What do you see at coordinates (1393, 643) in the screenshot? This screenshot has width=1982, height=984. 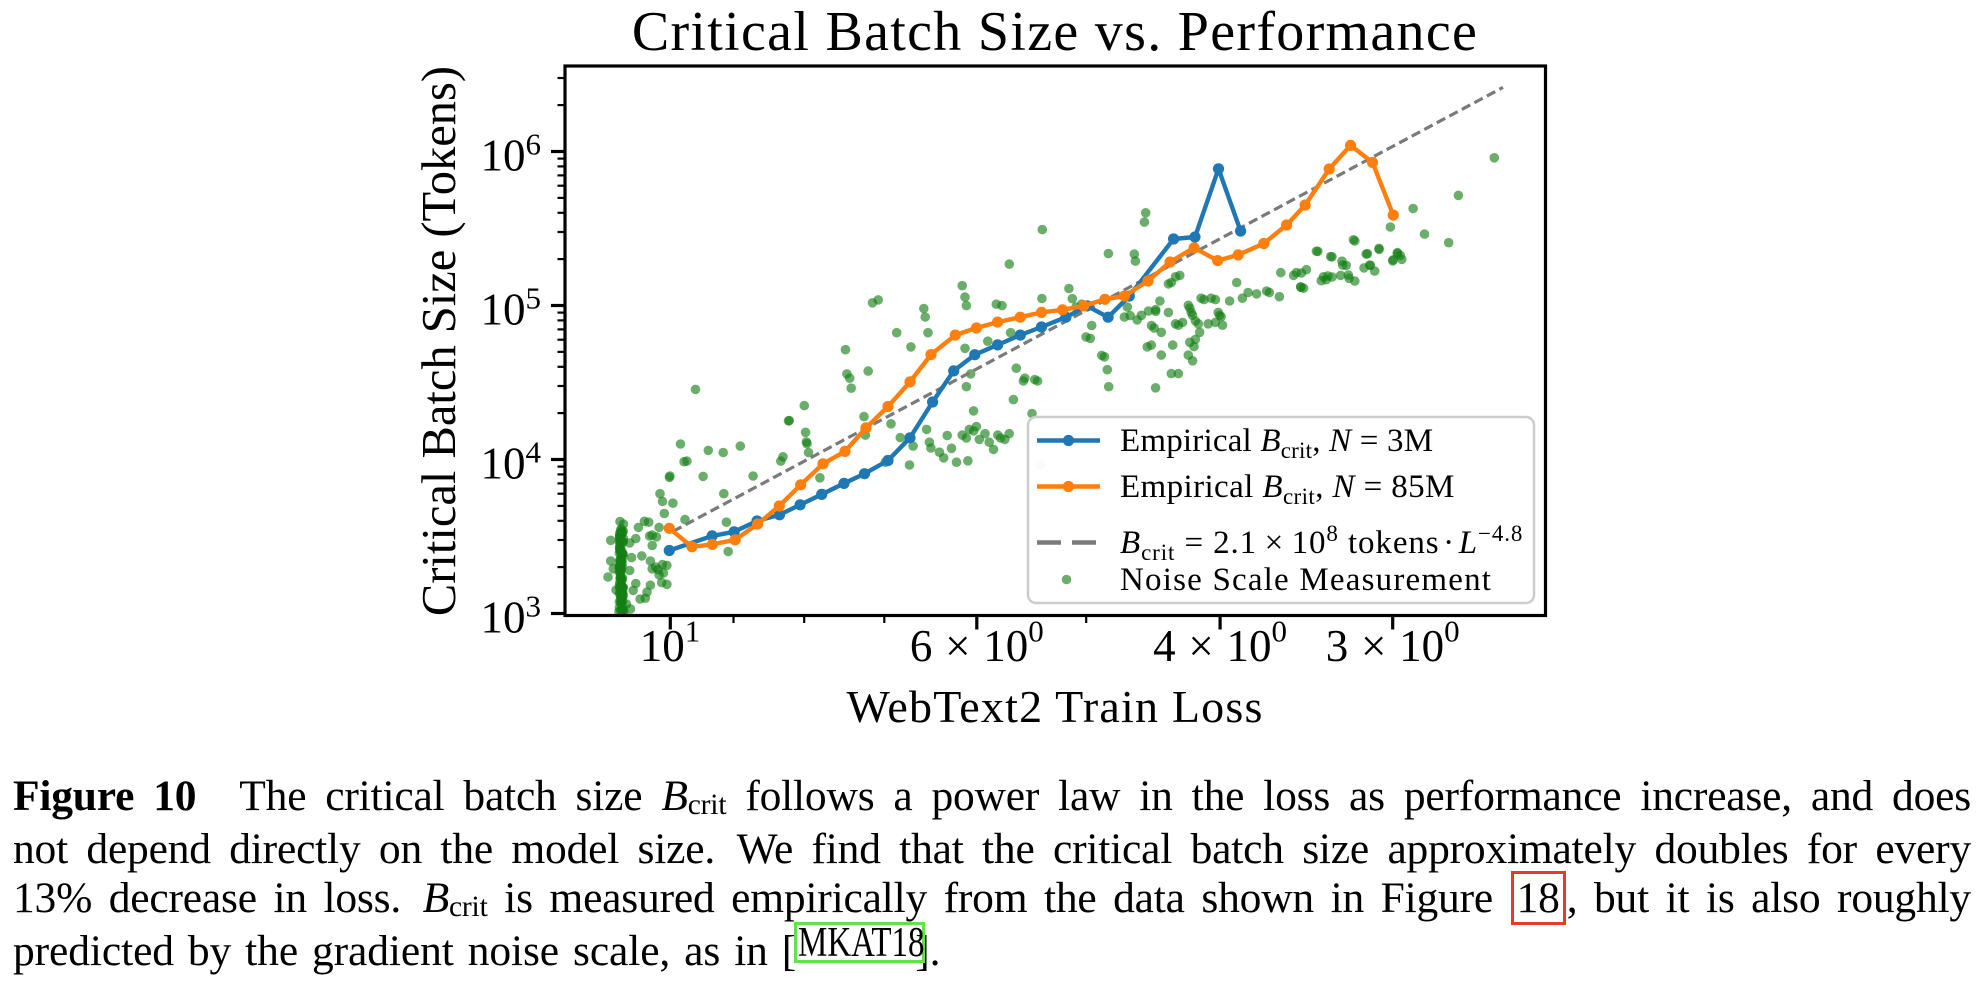 I see `svg-text: 3 × 100` at bounding box center [1393, 643].